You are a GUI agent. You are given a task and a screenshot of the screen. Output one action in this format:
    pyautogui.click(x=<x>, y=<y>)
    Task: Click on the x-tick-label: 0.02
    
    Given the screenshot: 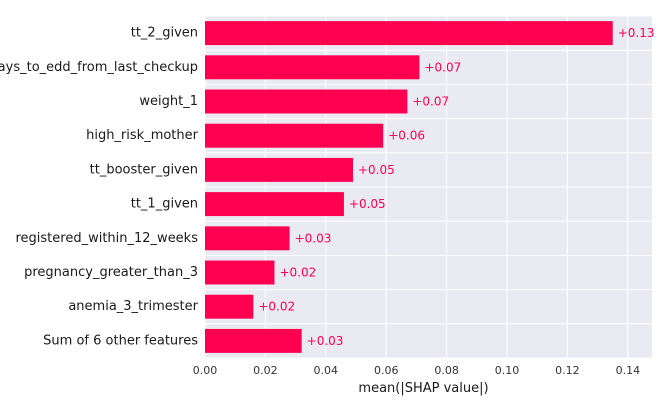 What is the action you would take?
    pyautogui.click(x=265, y=370)
    